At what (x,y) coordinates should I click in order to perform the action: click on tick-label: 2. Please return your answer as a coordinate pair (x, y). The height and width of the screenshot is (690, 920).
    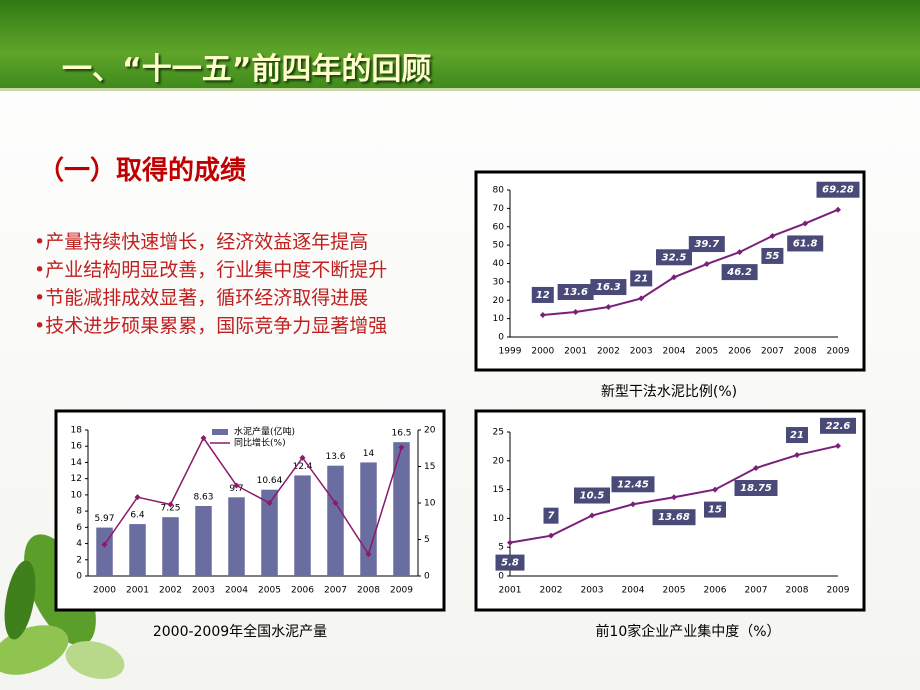
    Looking at the image, I should click on (79, 560).